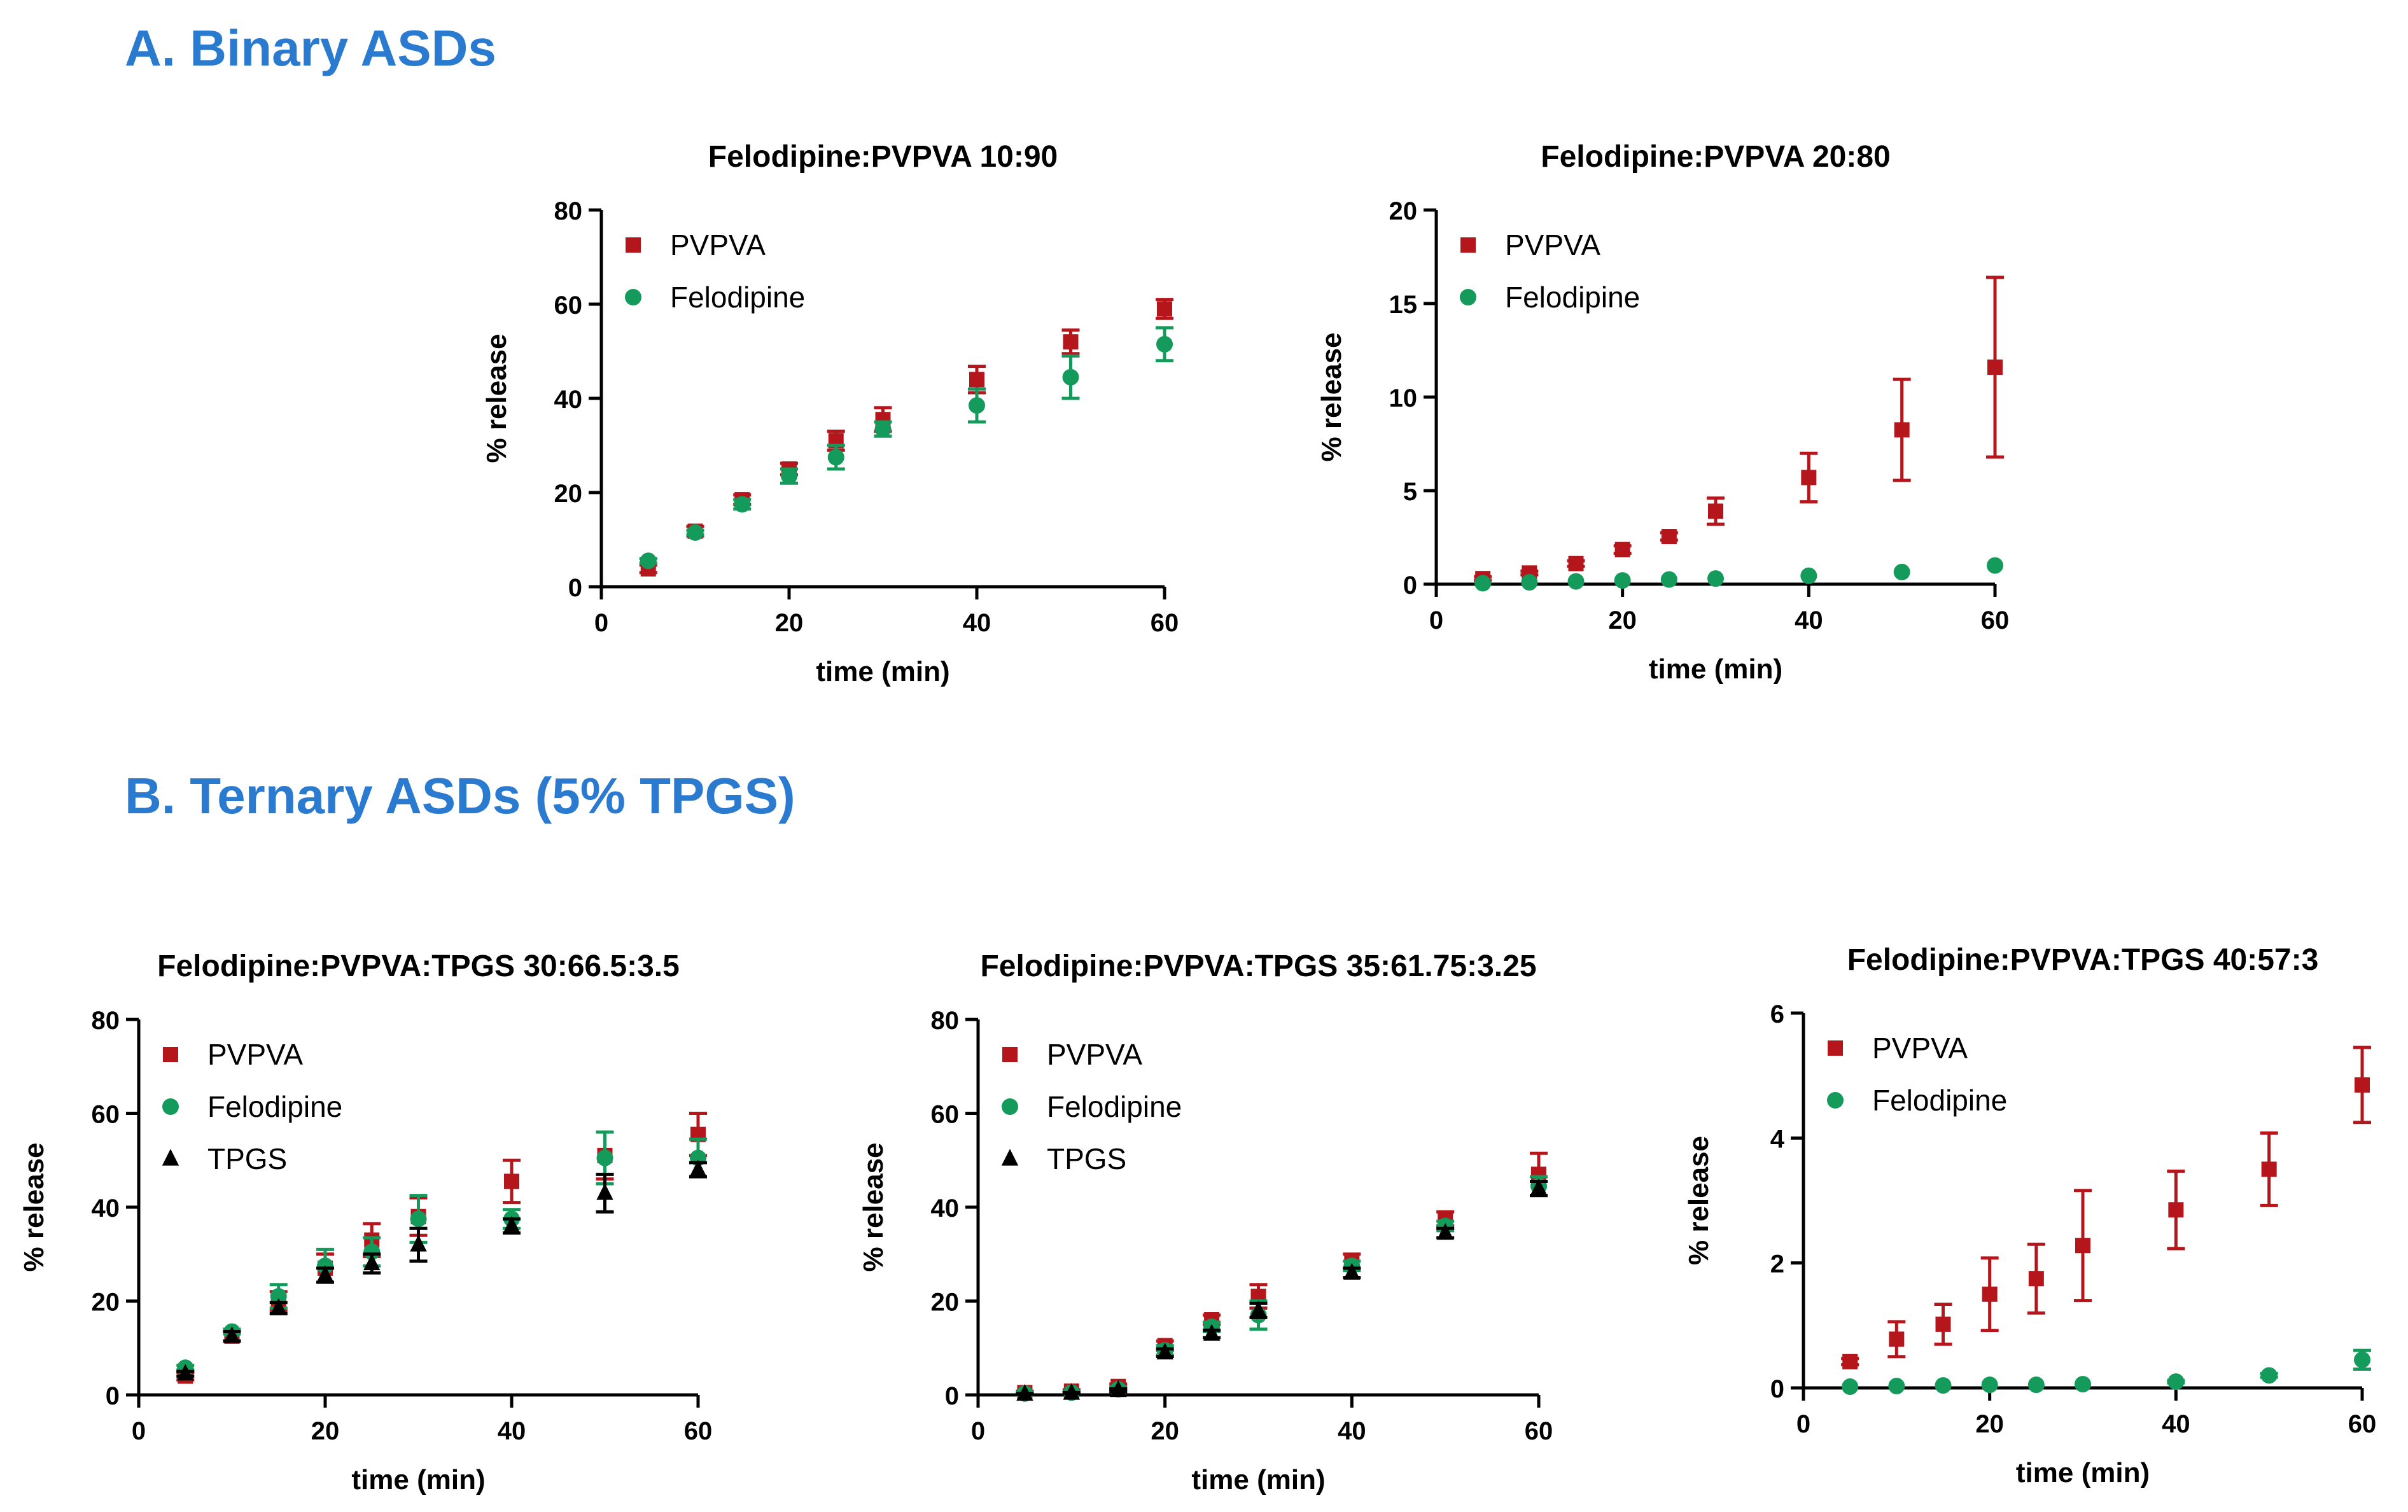 This screenshot has width=2408, height=1512. I want to click on section-b-title: B. Ternary ASDs (5% TPGS), so click(460, 795).